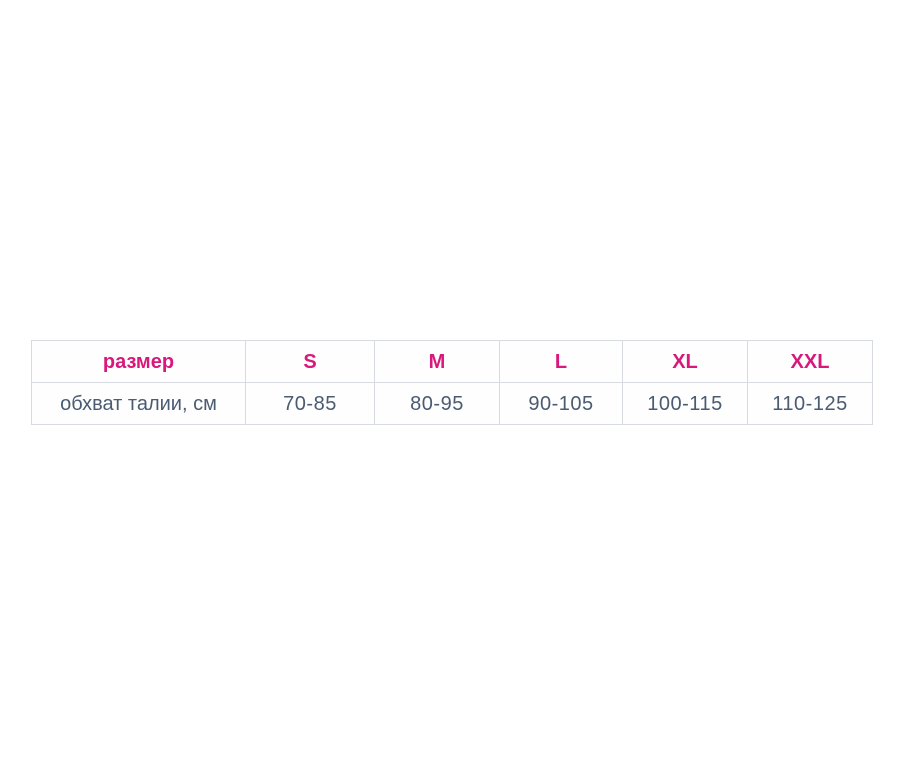 The width and height of the screenshot is (903, 757). I want to click on data-cell-m-range: 80-95, so click(437, 403).